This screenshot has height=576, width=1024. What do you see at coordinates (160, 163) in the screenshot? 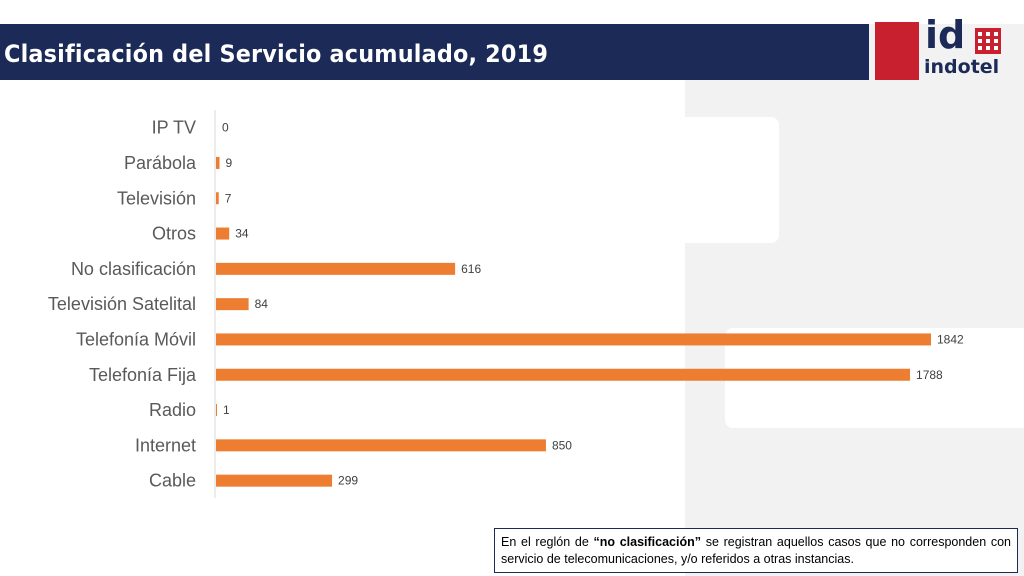
I see `category-label: Parábola` at bounding box center [160, 163].